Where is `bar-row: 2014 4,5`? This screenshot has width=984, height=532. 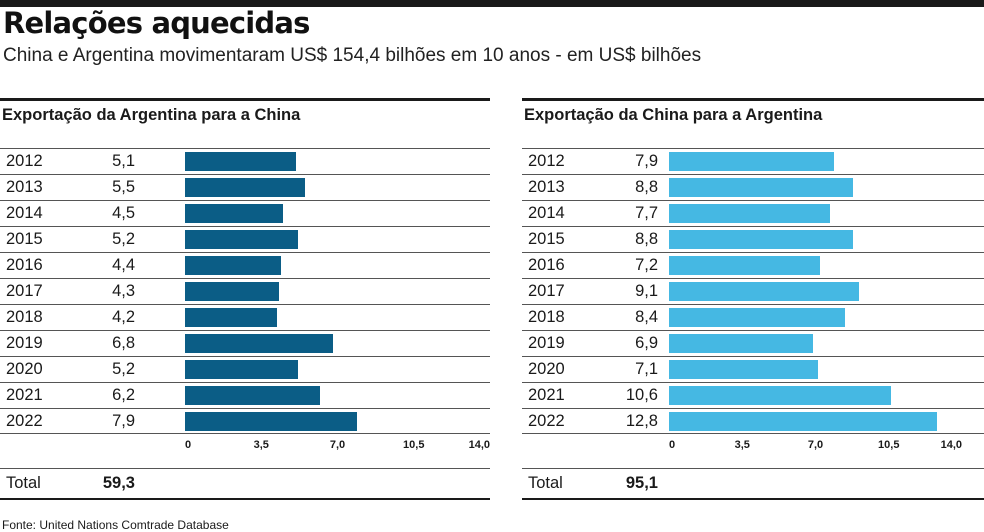
bar-row: 2014 4,5 is located at coordinates (245, 213).